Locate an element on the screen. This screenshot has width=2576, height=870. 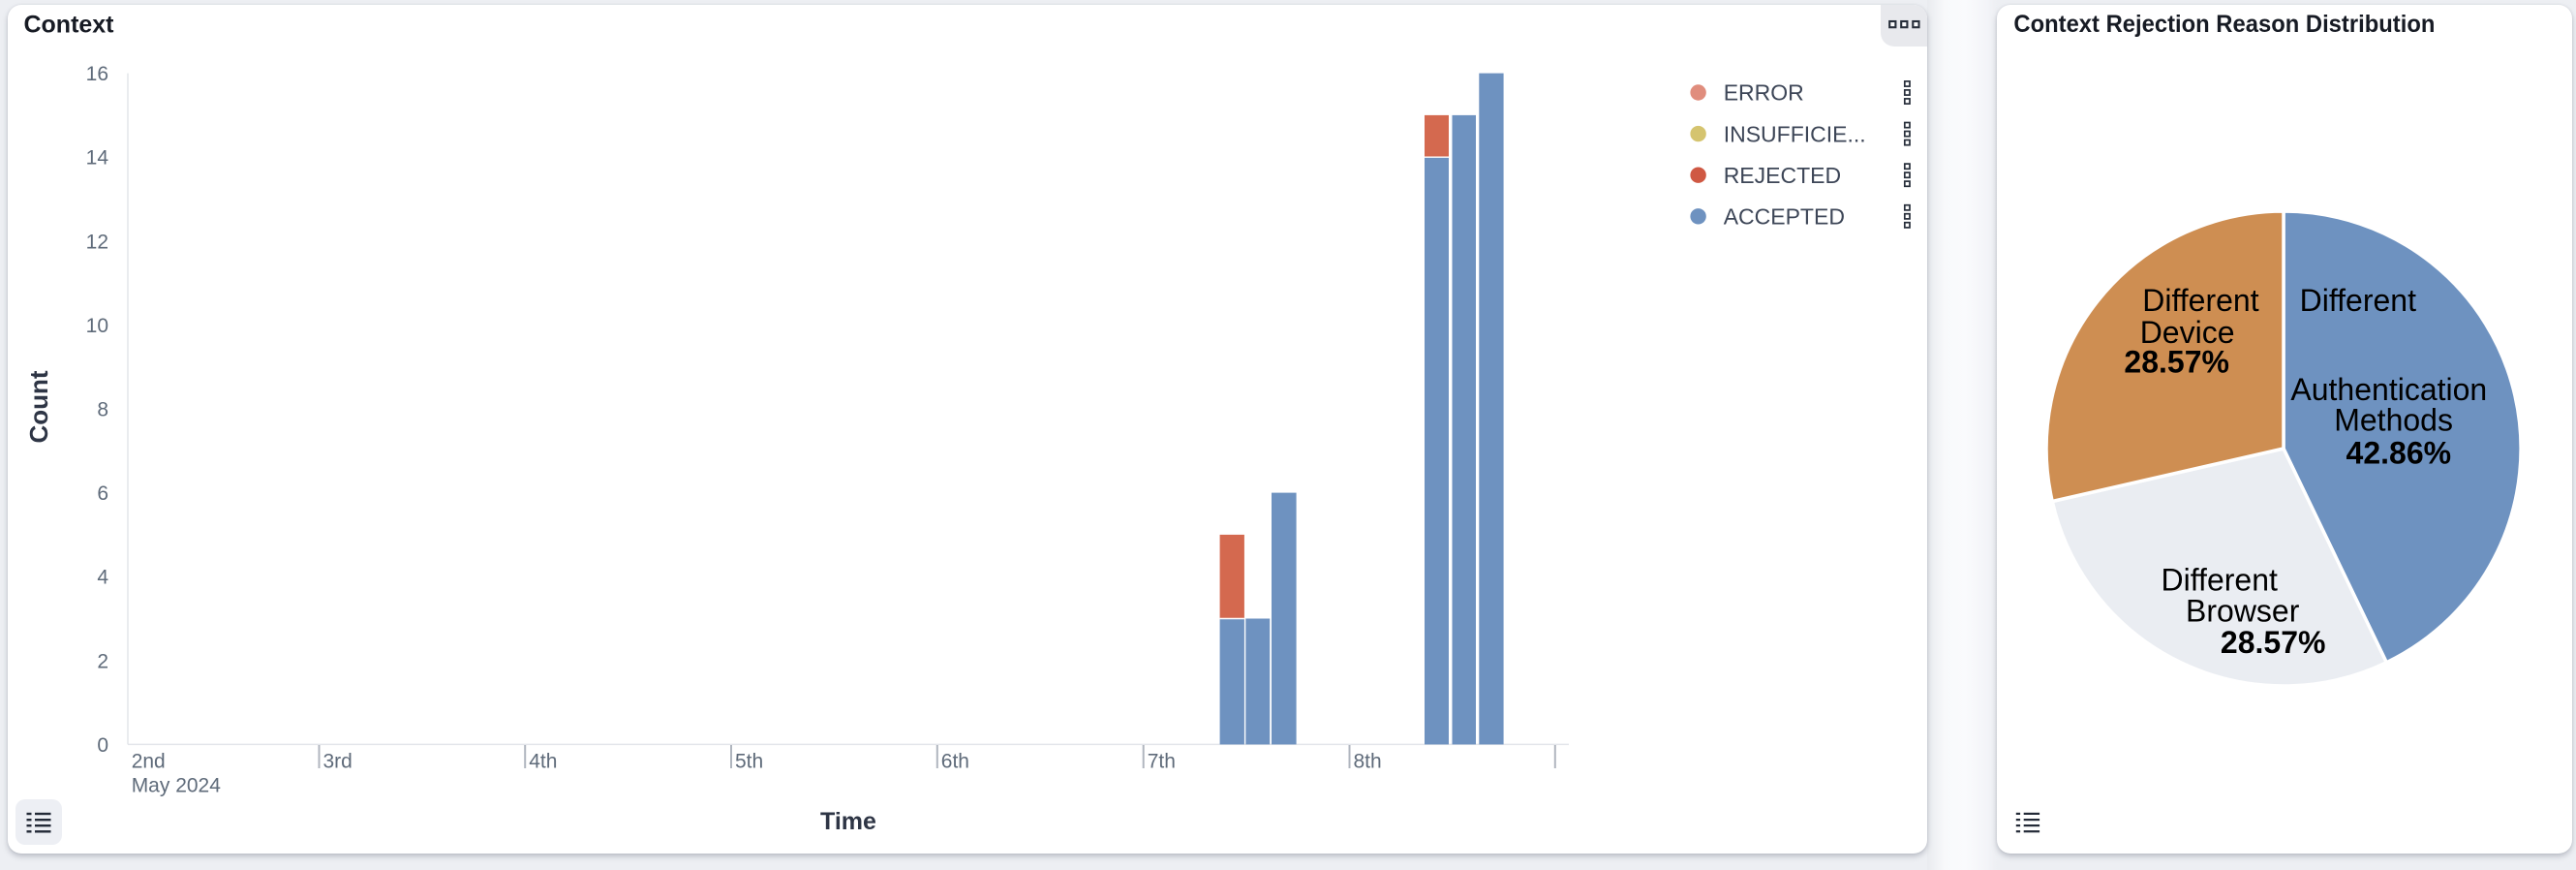
svg-text: 6th is located at coordinates (955, 761).